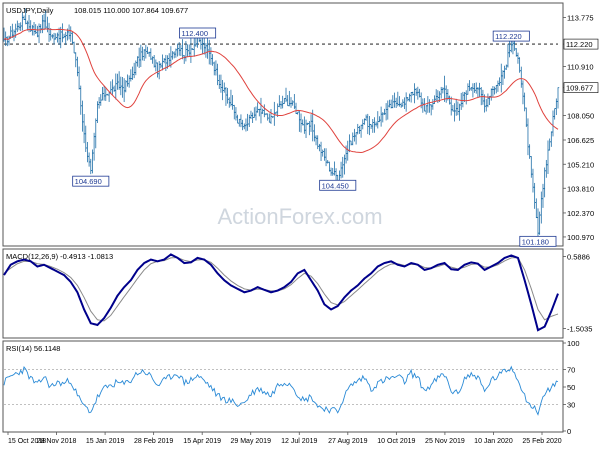 Image resolution: width=600 pixels, height=455 pixels. What do you see at coordinates (153, 441) in the screenshot?
I see `x-tick-label: 28 Feb 2019` at bounding box center [153, 441].